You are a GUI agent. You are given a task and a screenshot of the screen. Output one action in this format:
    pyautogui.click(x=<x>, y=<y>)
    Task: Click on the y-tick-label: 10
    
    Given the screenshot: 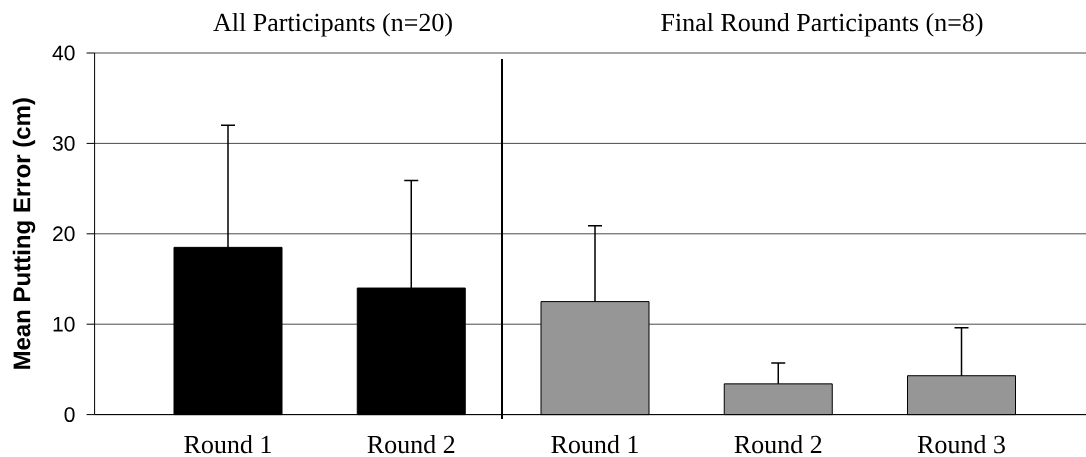 What is the action you would take?
    pyautogui.click(x=64, y=324)
    